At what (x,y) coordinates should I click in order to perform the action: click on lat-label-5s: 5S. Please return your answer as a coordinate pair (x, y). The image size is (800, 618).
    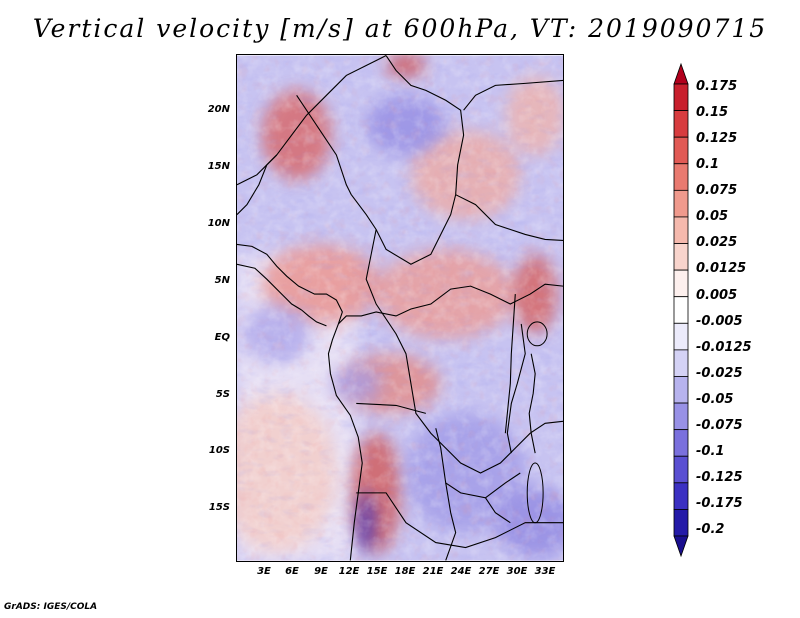
    Looking at the image, I should click on (222, 394).